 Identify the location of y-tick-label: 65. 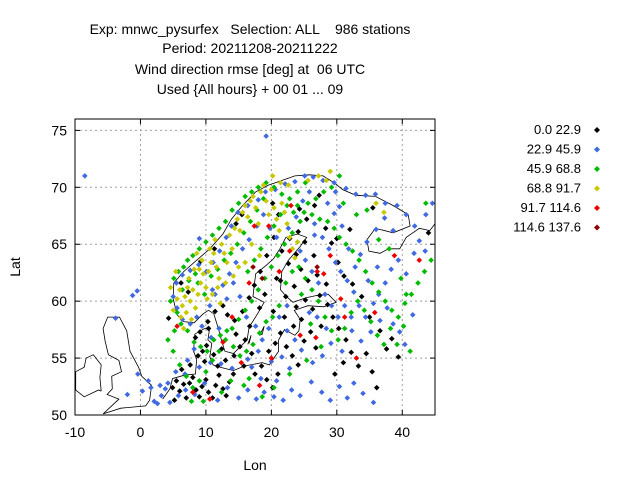
(59, 244).